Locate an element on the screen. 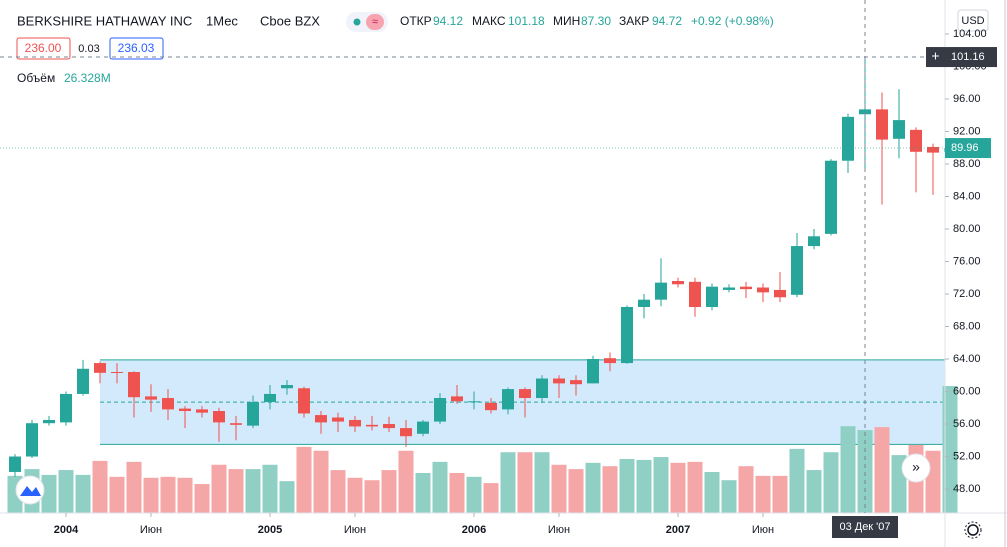  currency: USD is located at coordinates (972, 21).